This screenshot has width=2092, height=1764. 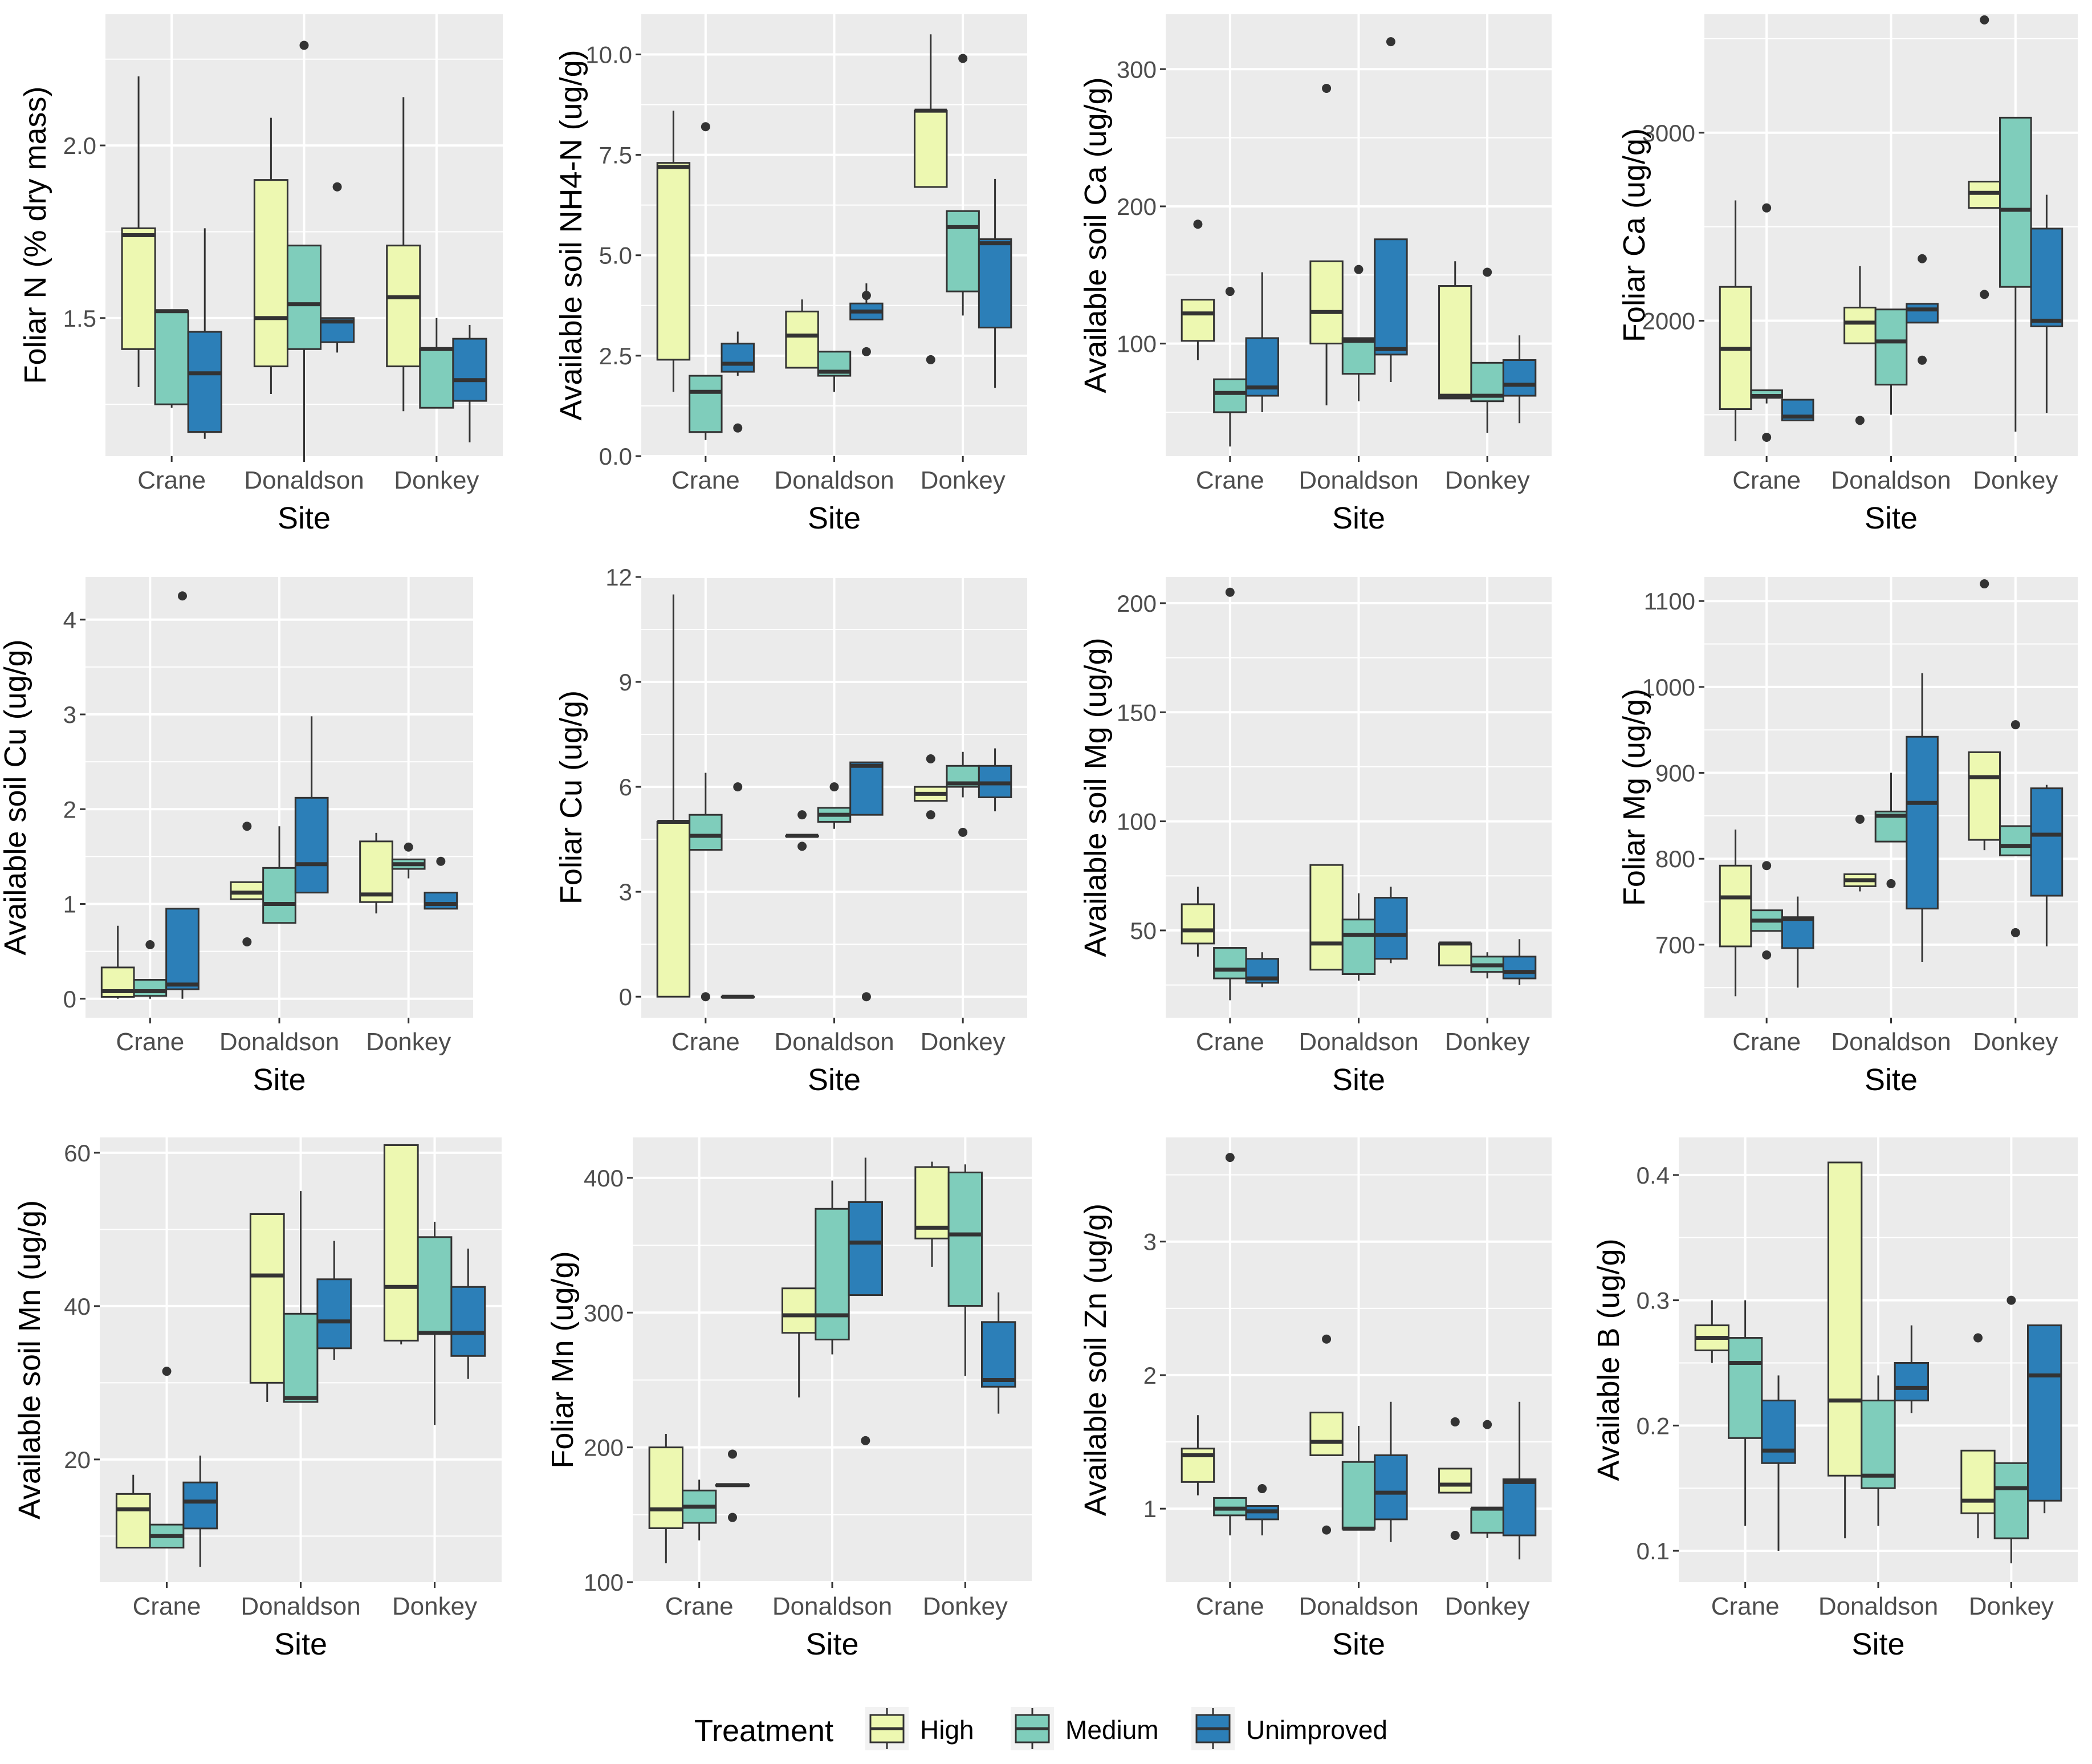 I want to click on y-axis-title: Available soil Mn (ug/g), so click(x=30, y=1359).